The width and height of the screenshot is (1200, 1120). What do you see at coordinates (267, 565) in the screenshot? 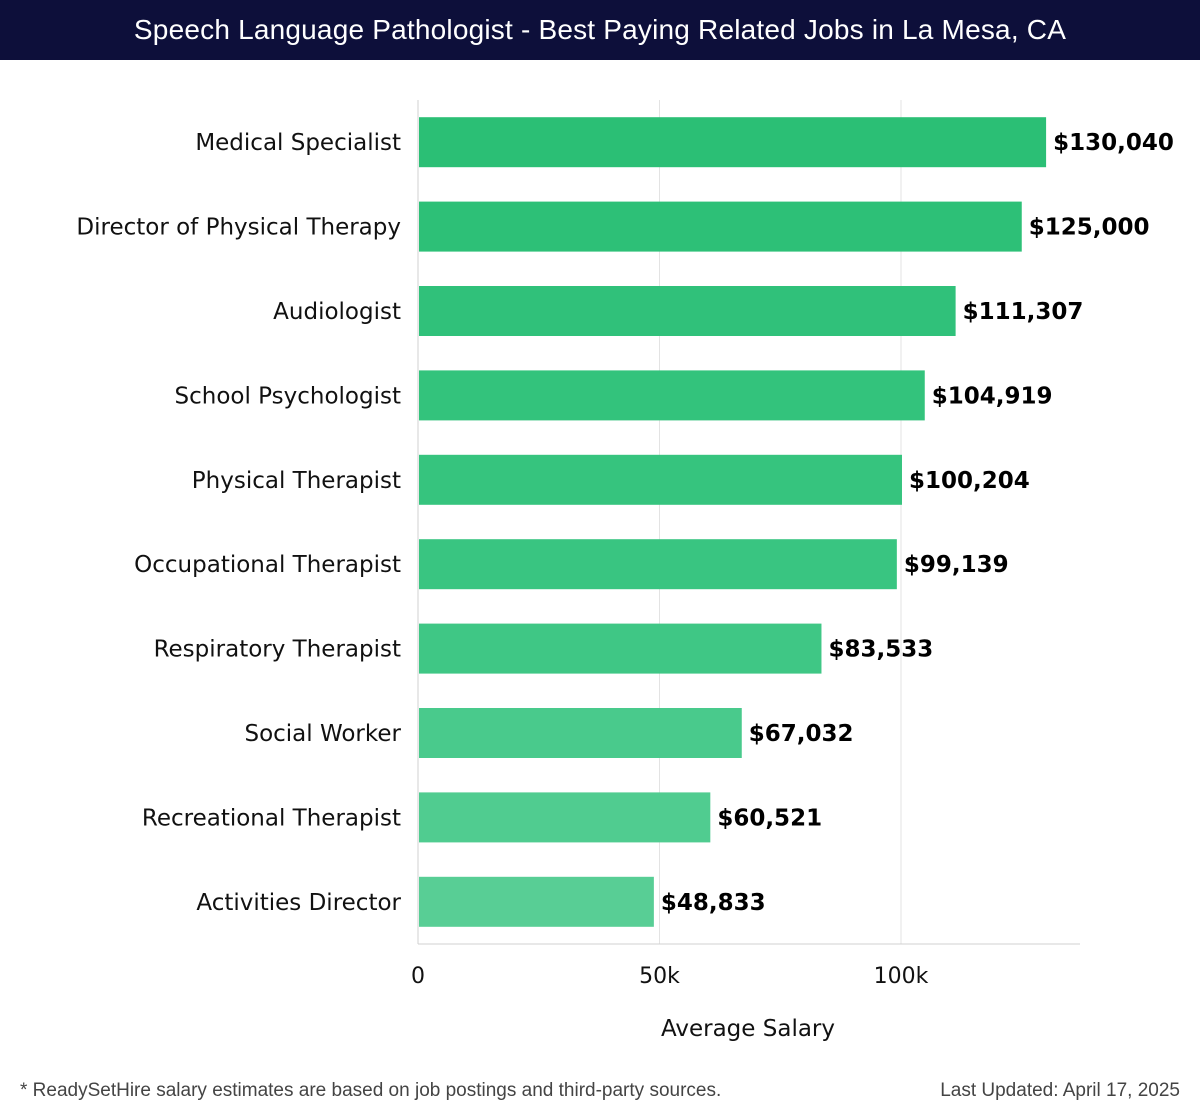
I see `category-label: Occupational Therapist` at bounding box center [267, 565].